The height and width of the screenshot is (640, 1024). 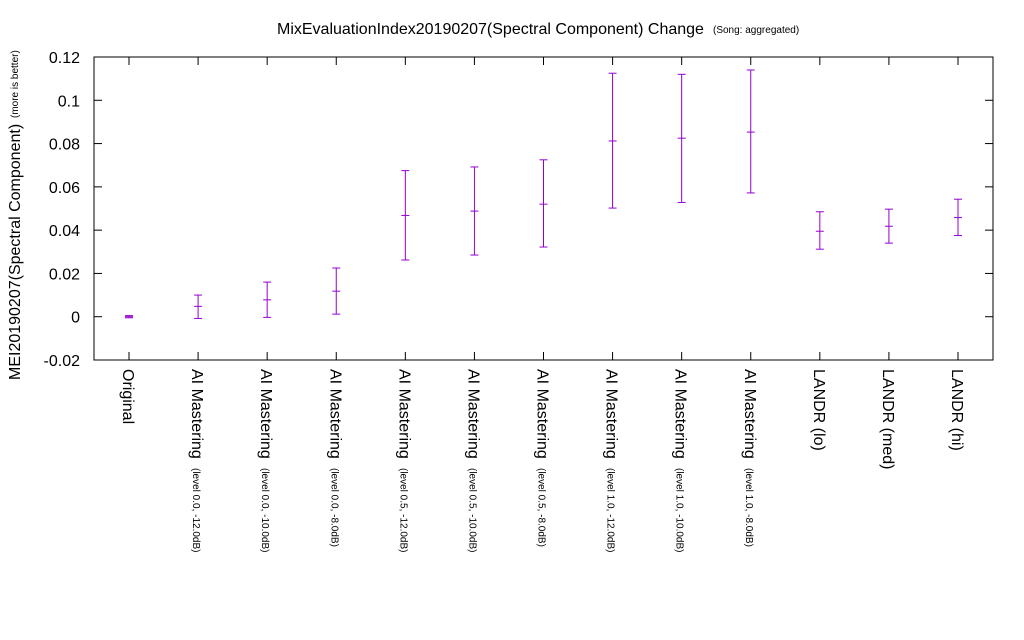 I want to click on y-tick-label: 0.08, so click(x=64, y=145).